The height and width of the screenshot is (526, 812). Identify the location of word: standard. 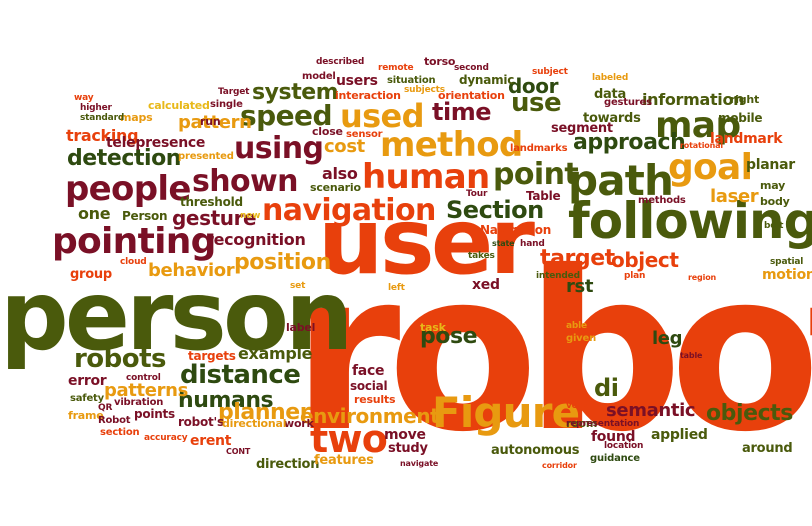
(102, 118).